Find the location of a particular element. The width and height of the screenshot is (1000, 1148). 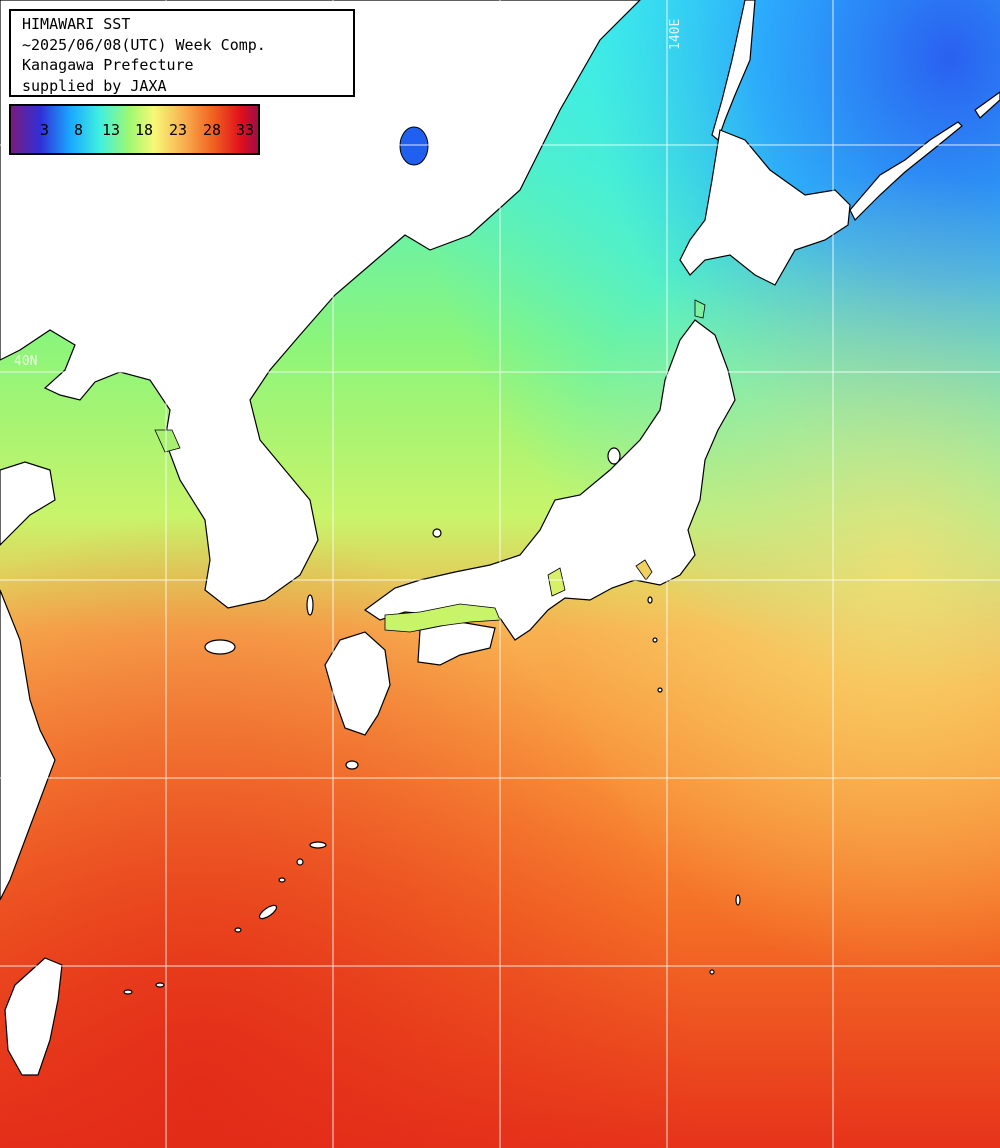

land-kuril-north is located at coordinates (987, 105).